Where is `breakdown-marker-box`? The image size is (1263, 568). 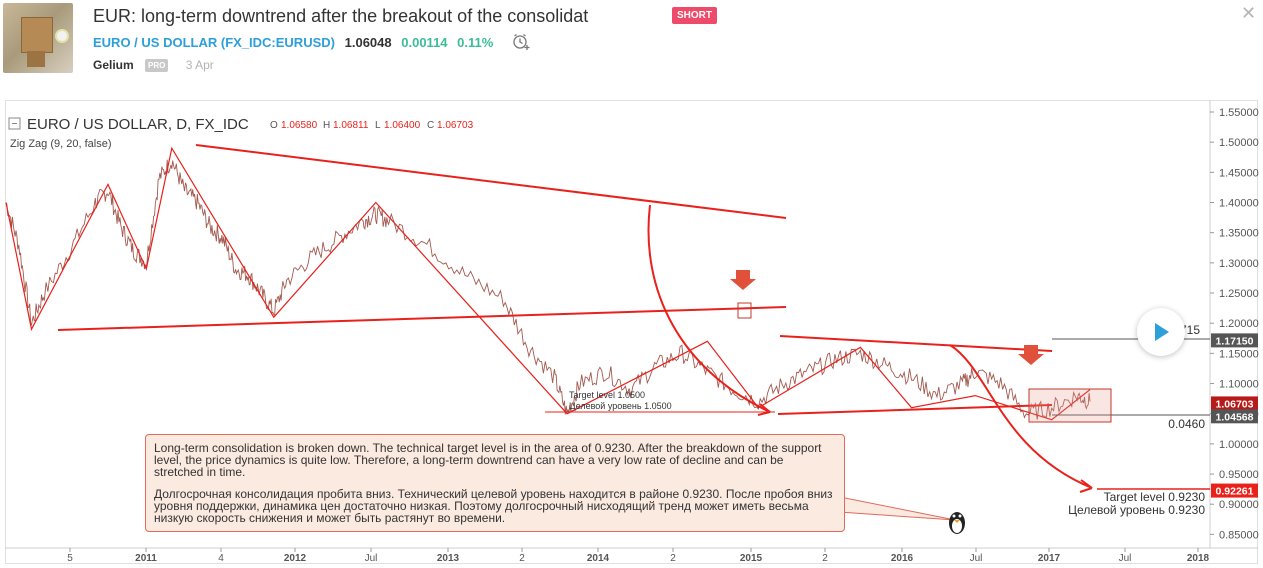 breakdown-marker-box is located at coordinates (744, 310).